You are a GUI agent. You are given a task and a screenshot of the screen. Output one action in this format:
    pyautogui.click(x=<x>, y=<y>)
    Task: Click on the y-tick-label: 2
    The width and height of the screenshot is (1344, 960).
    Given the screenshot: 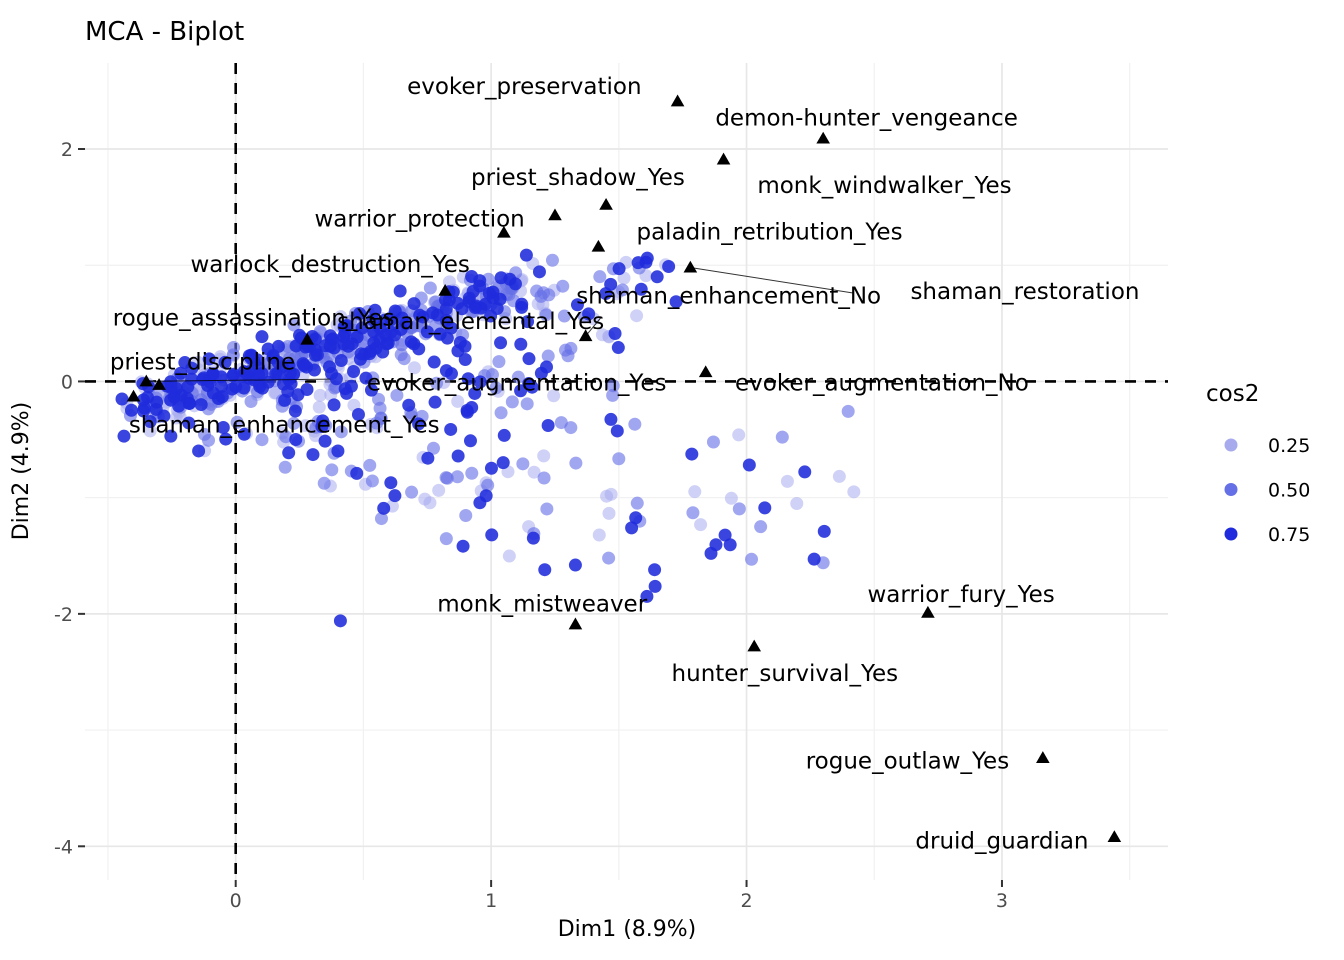 What is the action you would take?
    pyautogui.click(x=67, y=150)
    